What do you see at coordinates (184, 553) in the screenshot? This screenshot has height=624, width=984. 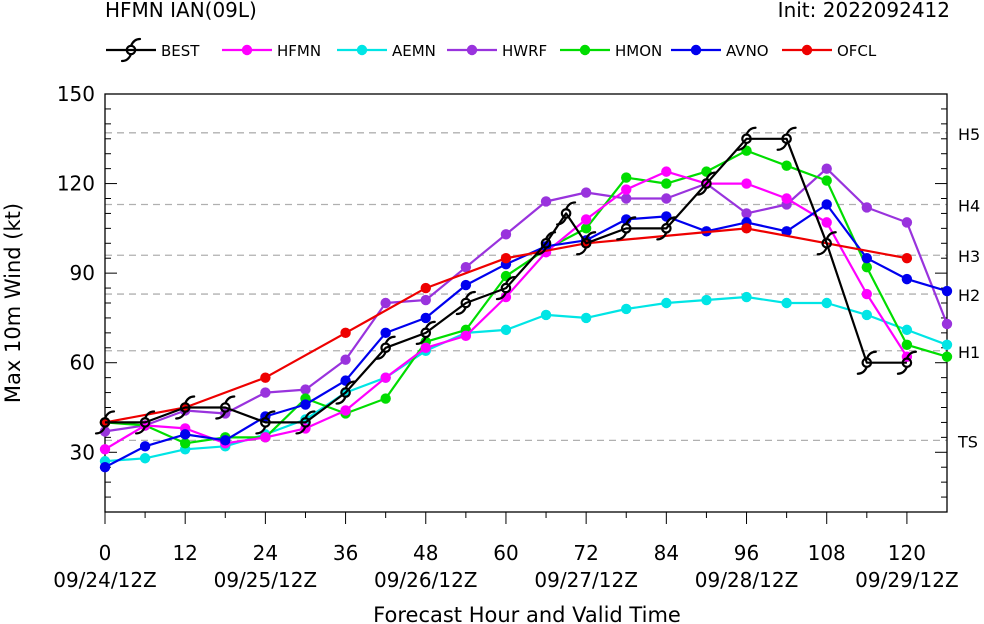 I see `x-tick-label: 12` at bounding box center [184, 553].